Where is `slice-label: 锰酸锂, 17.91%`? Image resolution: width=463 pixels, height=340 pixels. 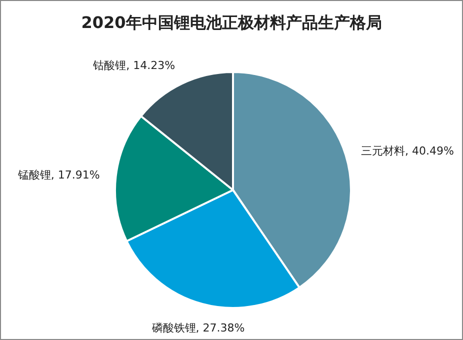
slice-label: 锰酸锂, 17.91% is located at coordinates (58, 175).